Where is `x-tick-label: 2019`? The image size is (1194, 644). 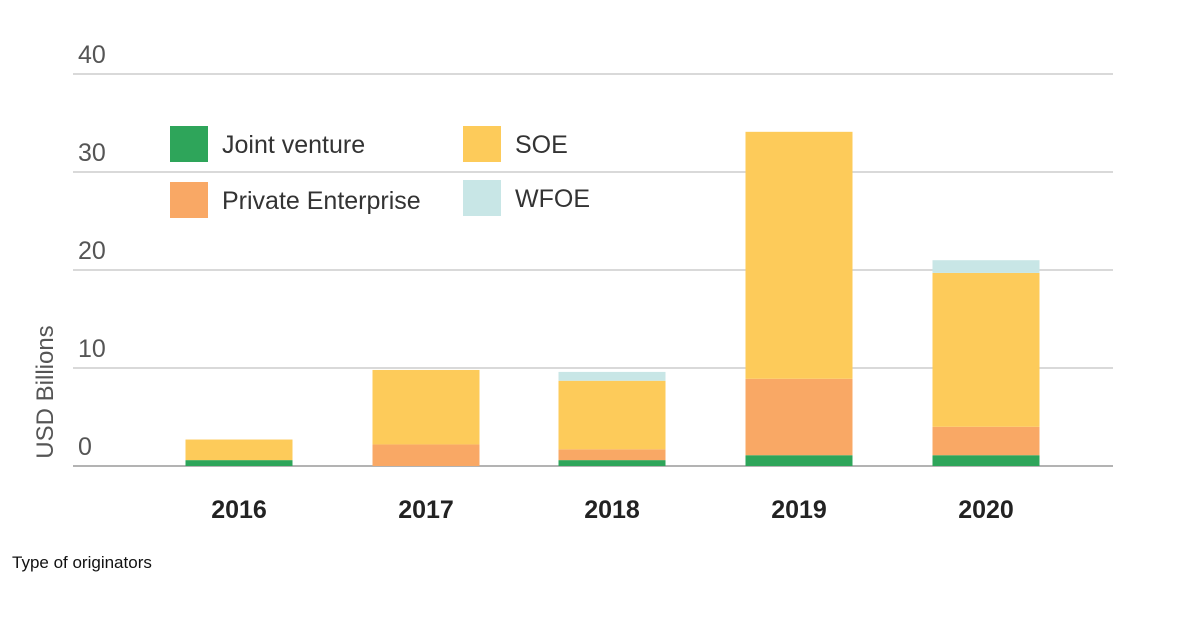
x-tick-label: 2019 is located at coordinates (799, 510).